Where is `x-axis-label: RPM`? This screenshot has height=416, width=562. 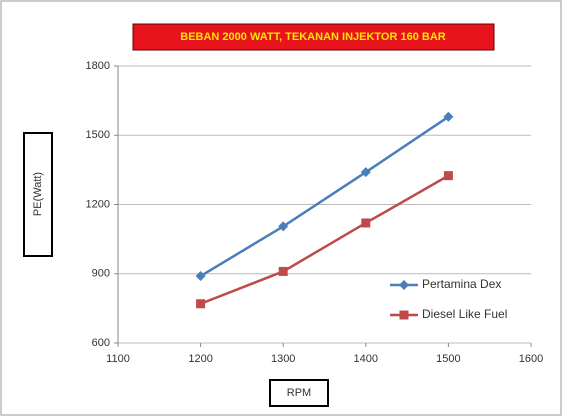 x-axis-label: RPM is located at coordinates (299, 393).